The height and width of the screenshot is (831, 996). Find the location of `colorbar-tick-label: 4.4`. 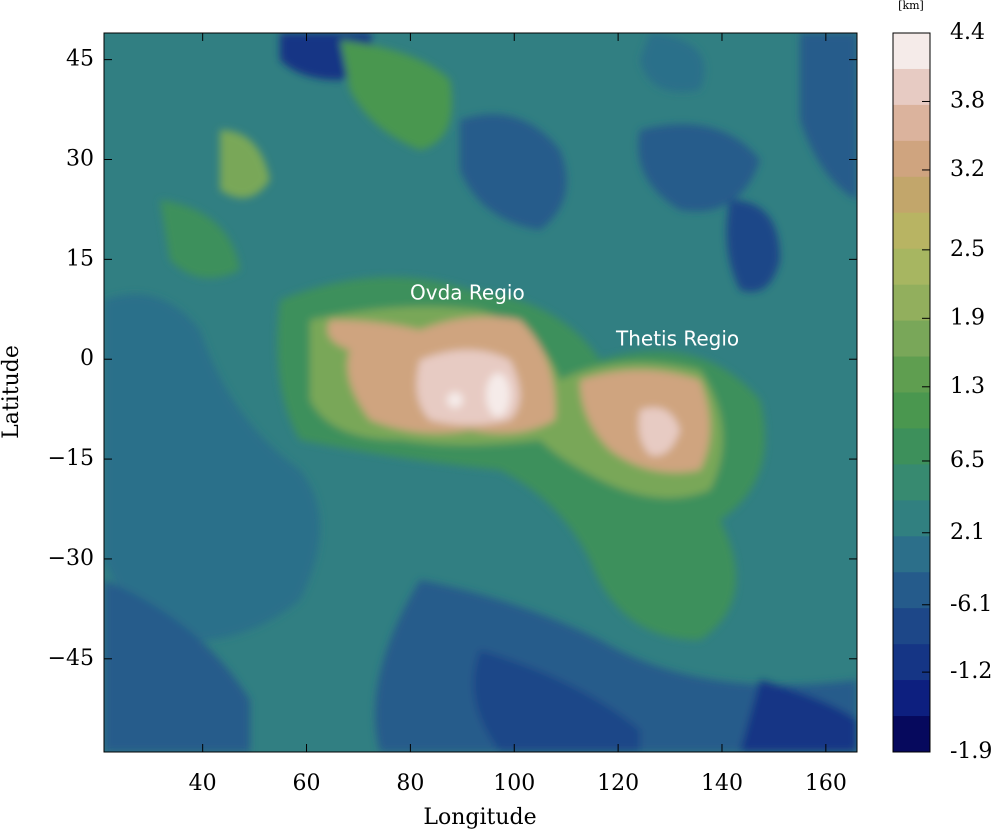

colorbar-tick-label: 4.4 is located at coordinates (967, 32).